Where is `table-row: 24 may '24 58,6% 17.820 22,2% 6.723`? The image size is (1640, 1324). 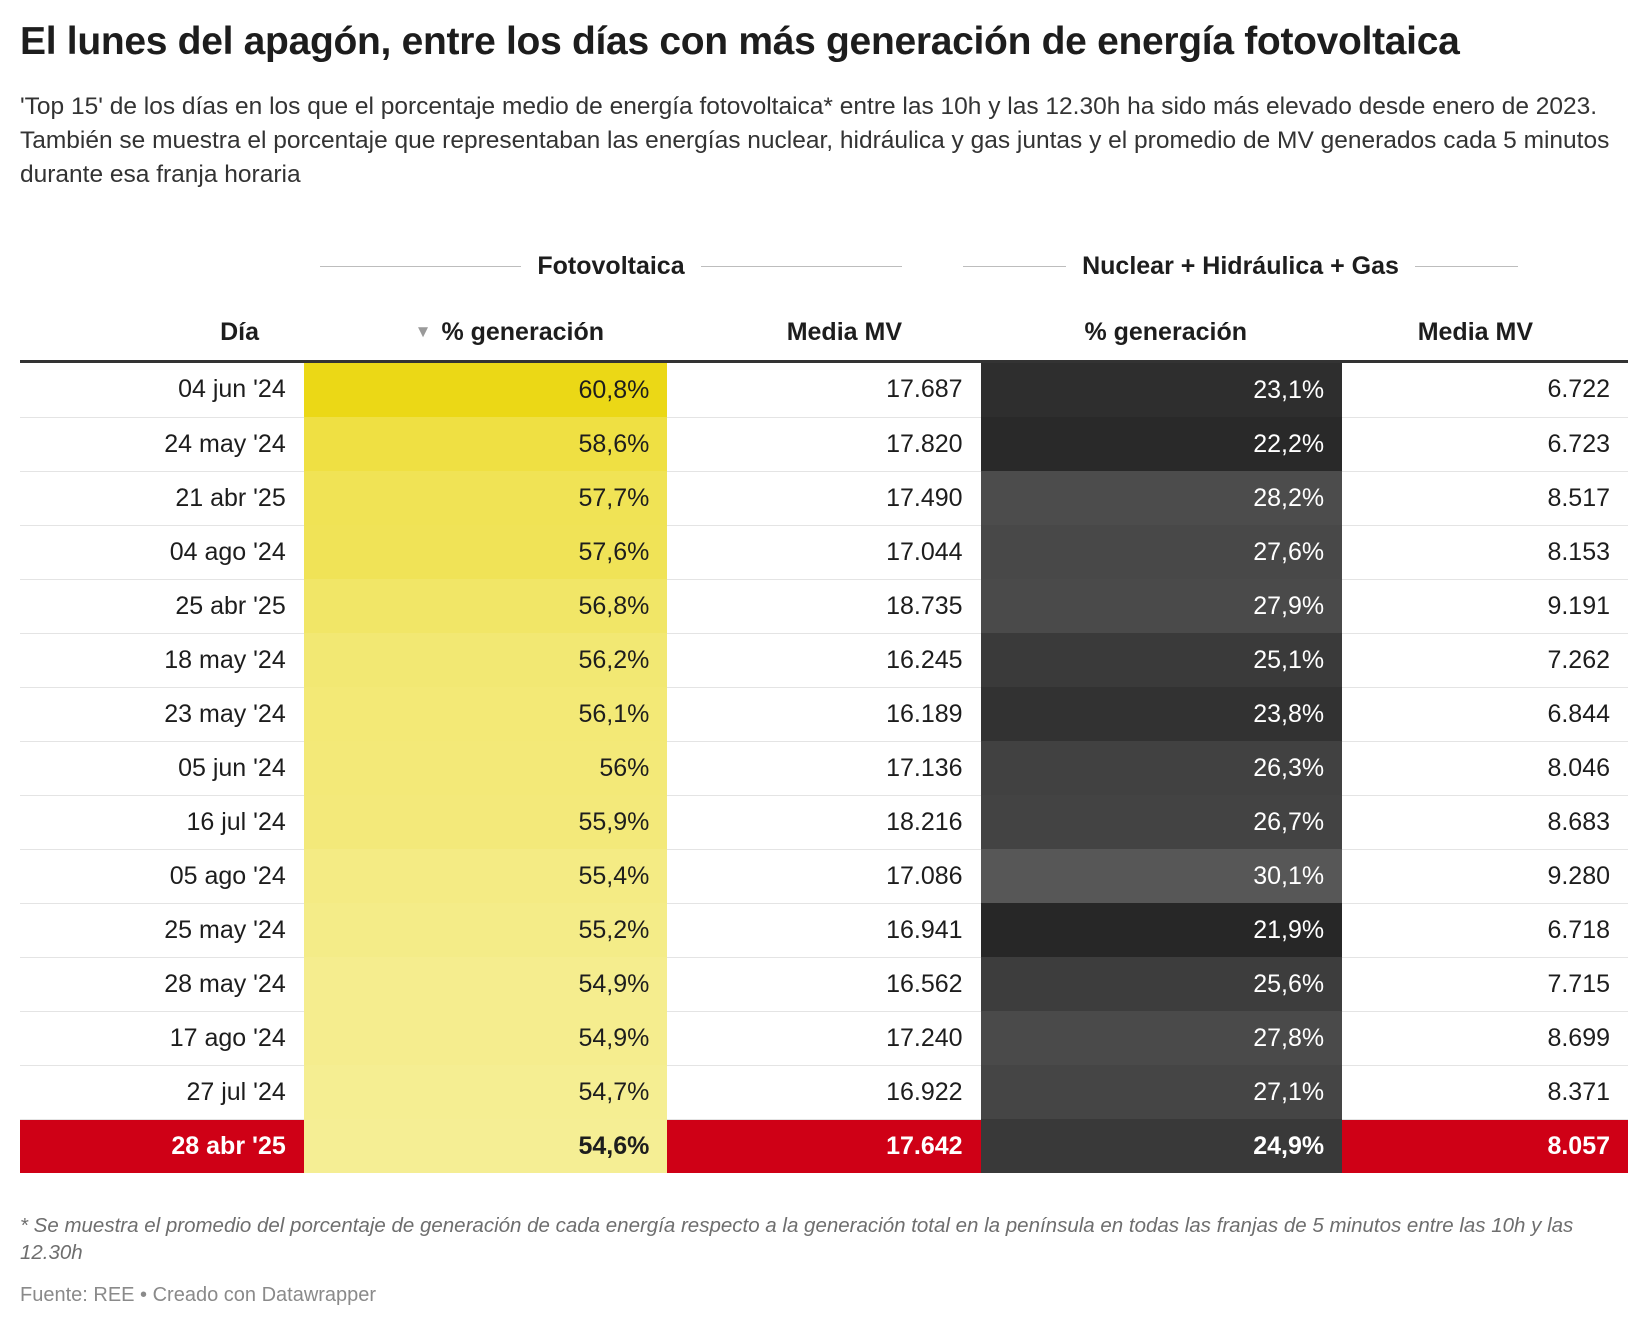
table-row: 24 may '24 58,6% 17.820 22,2% 6.723 is located at coordinates (824, 444).